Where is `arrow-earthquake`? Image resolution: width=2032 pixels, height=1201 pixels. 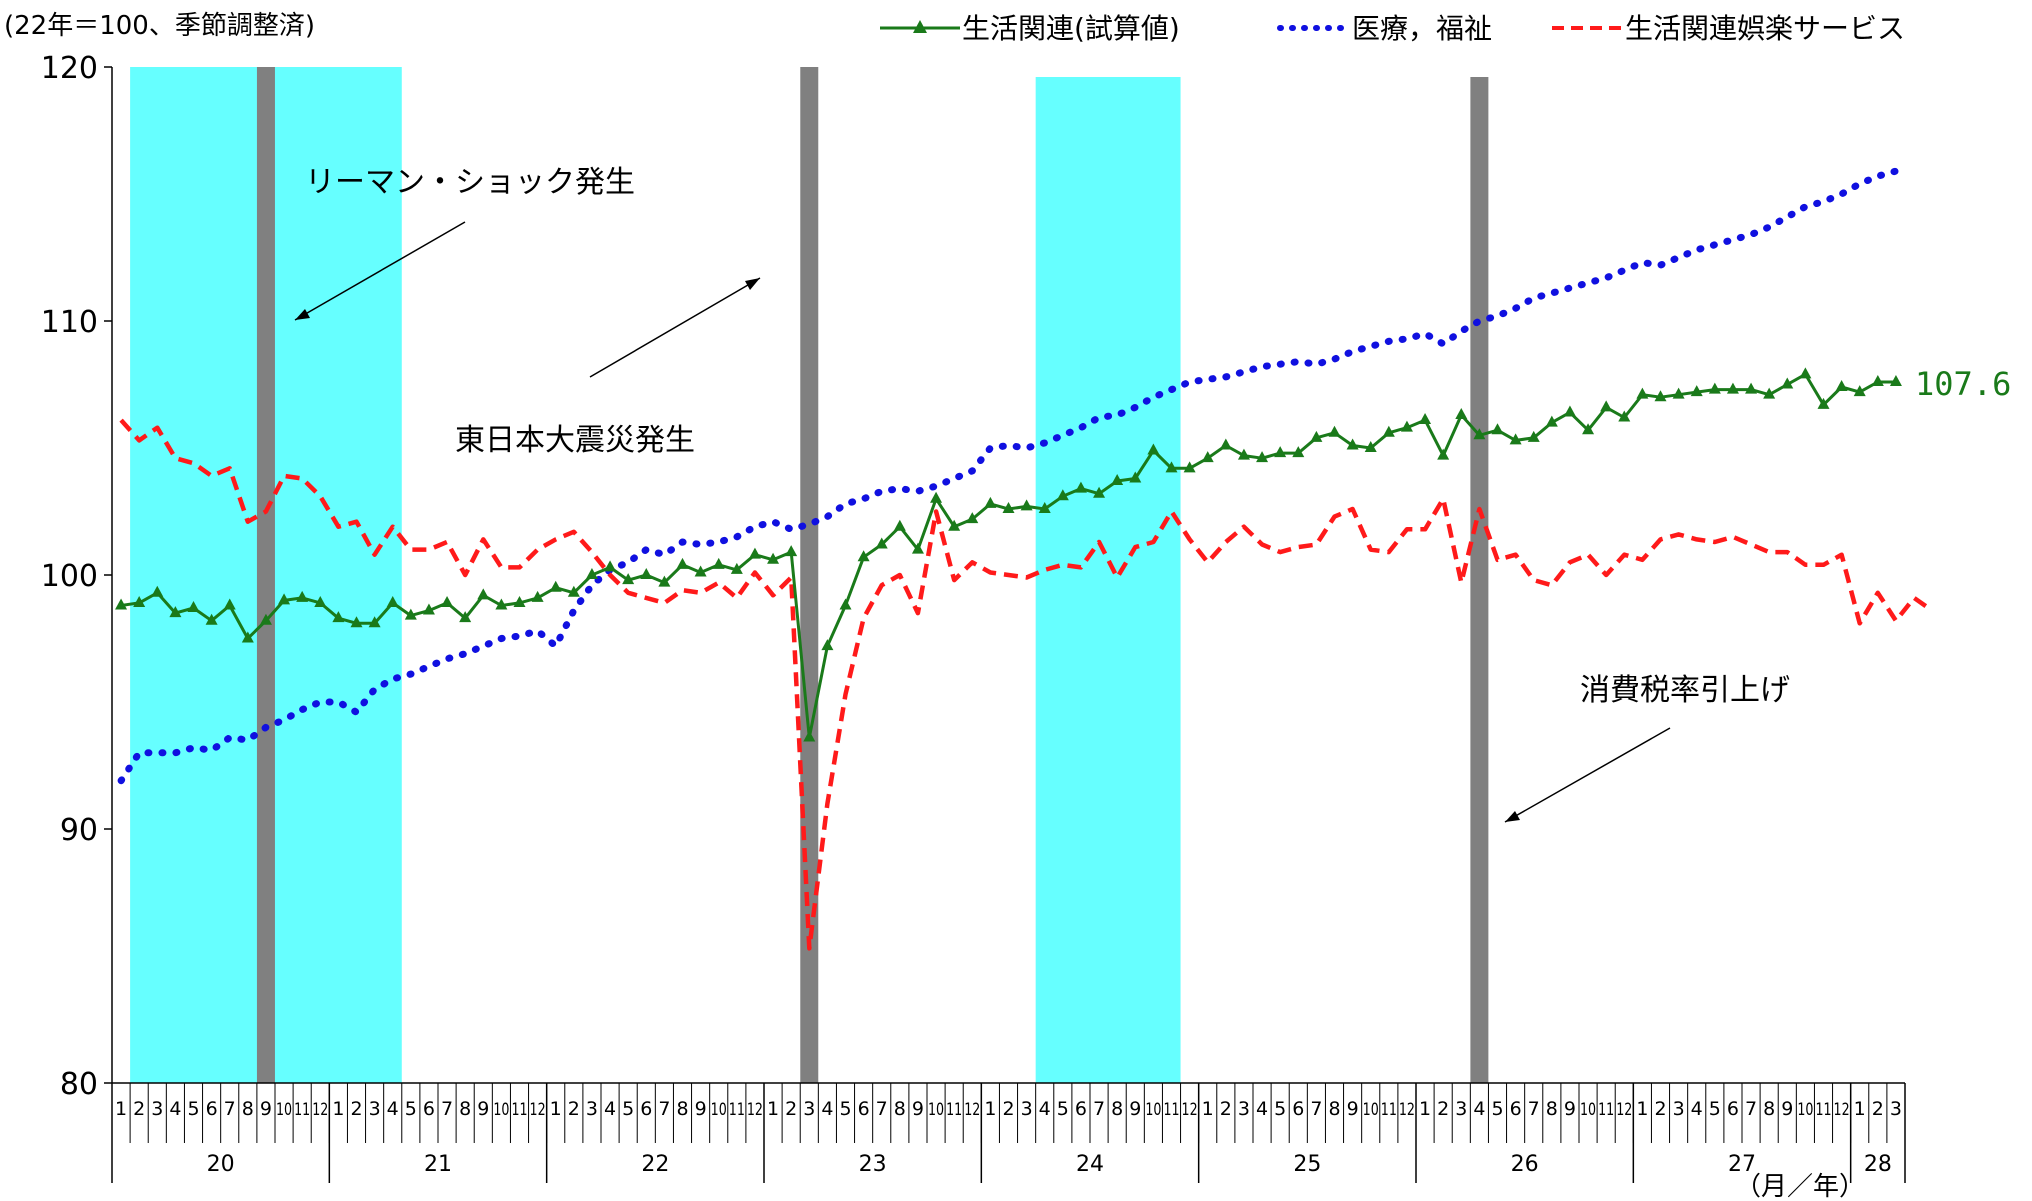
arrow-earthquake is located at coordinates (675, 327).